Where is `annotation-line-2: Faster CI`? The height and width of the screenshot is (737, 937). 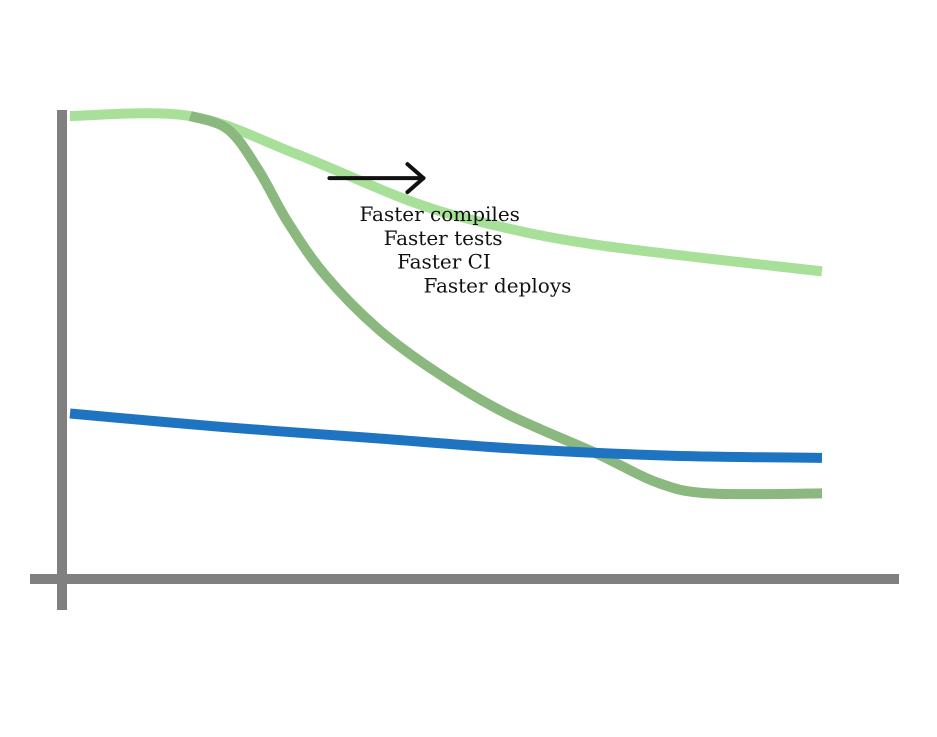
annotation-line-2: Faster CI is located at coordinates (444, 261).